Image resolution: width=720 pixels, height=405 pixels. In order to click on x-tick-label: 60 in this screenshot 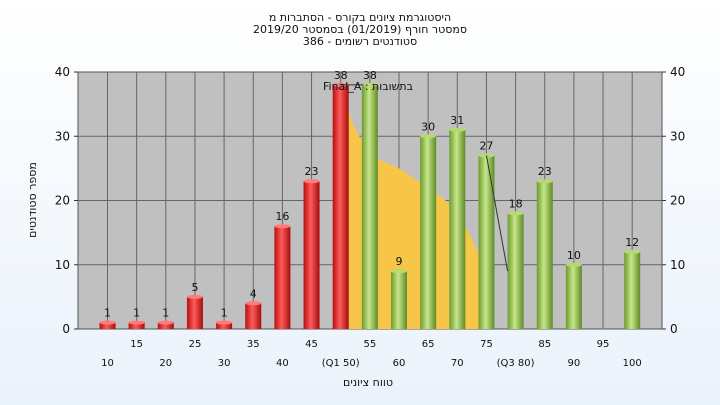, I will do `click(399, 363)`.